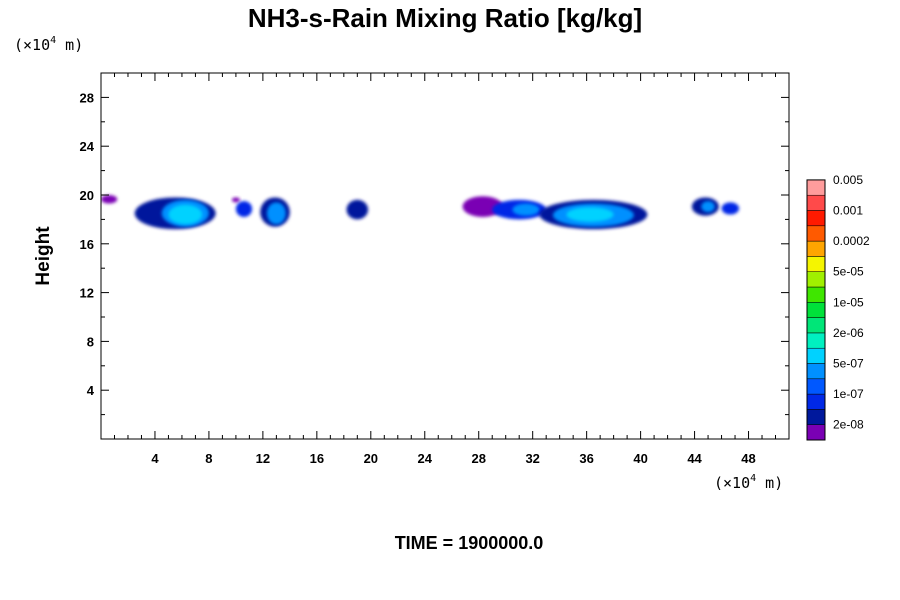 This screenshot has height=600, width=900. I want to click on x-unit-exponent: 4, so click(753, 478).